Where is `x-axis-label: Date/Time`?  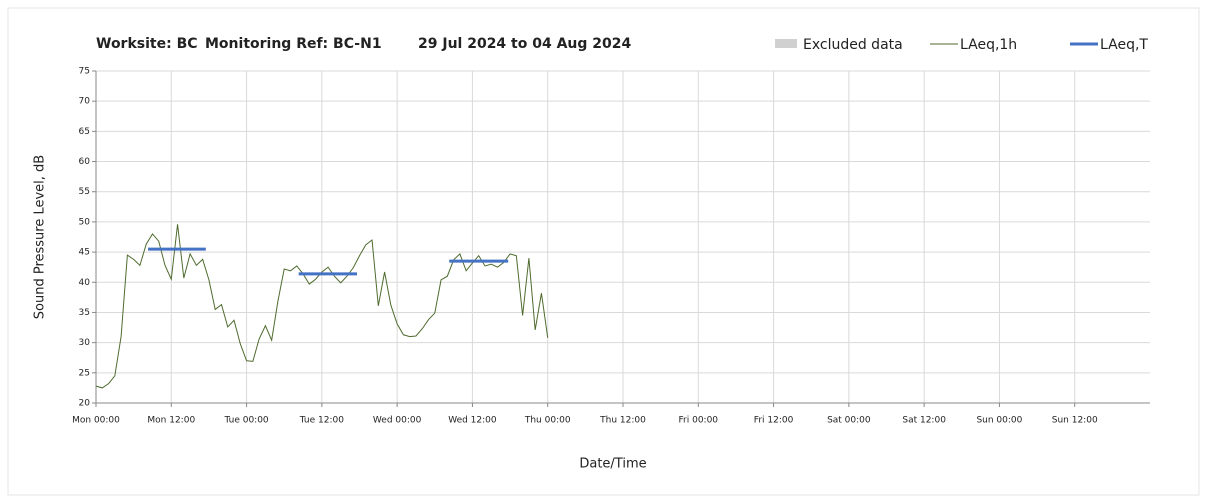
x-axis-label: Date/Time is located at coordinates (612, 464).